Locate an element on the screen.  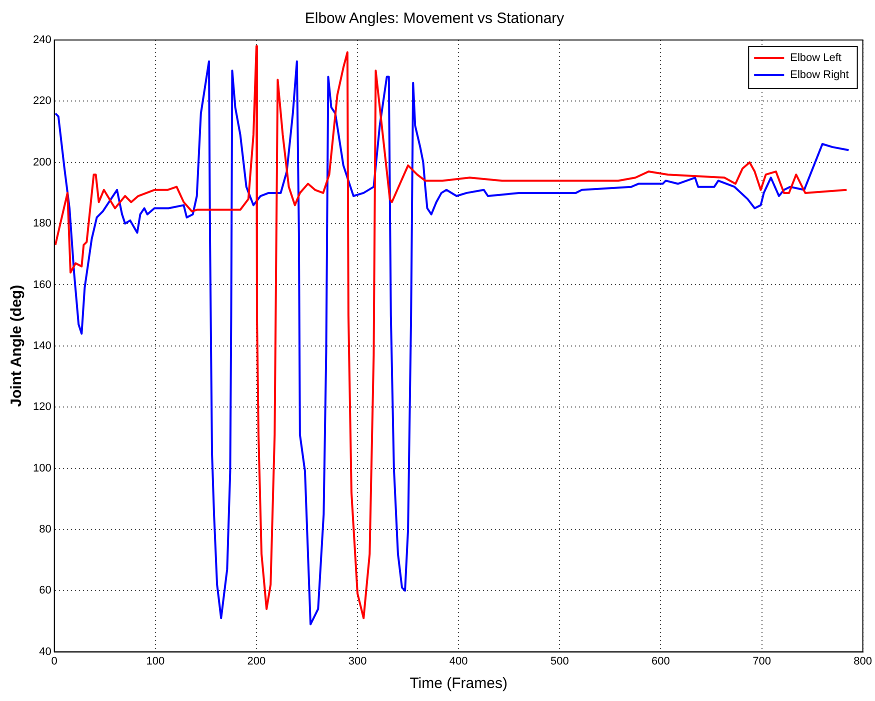
y-tick-label: 40 is located at coordinates (45, 652).